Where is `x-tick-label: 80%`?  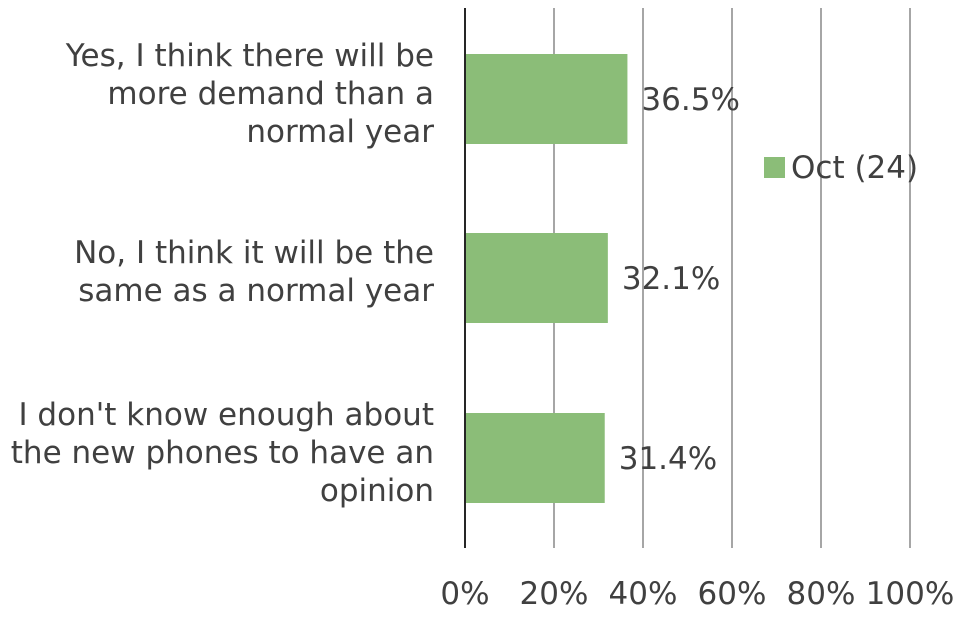
x-tick-label: 80% is located at coordinates (821, 594).